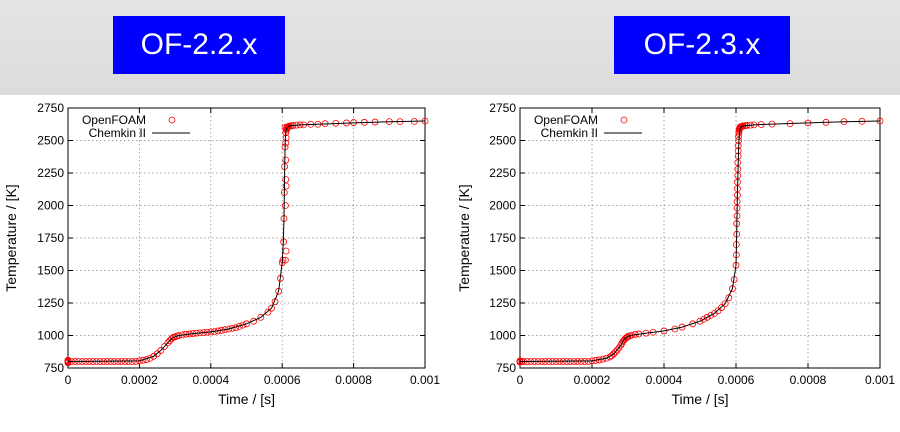 This screenshot has height=432, width=900. Describe the element at coordinates (702, 45) in the screenshot. I see `version-title-right: OF-2.3.x` at that location.